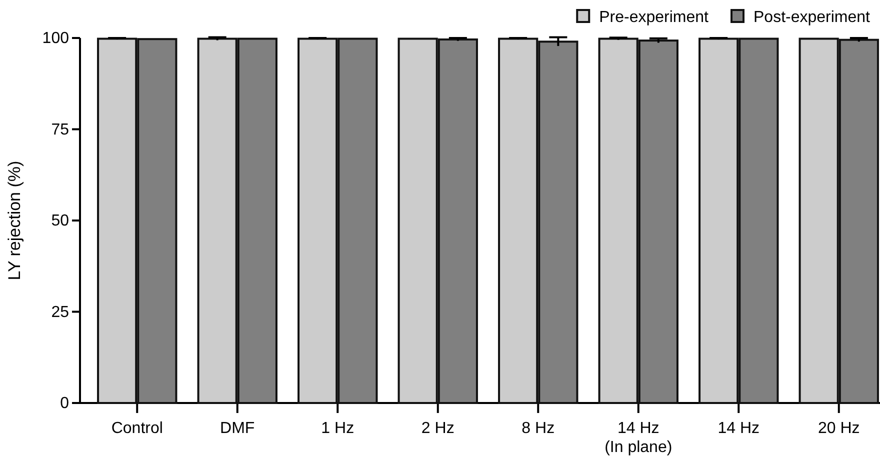 This screenshot has height=468, width=880. What do you see at coordinates (638, 438) in the screenshot?
I see `x-tick-label: 14 Hz (In plane)` at bounding box center [638, 438].